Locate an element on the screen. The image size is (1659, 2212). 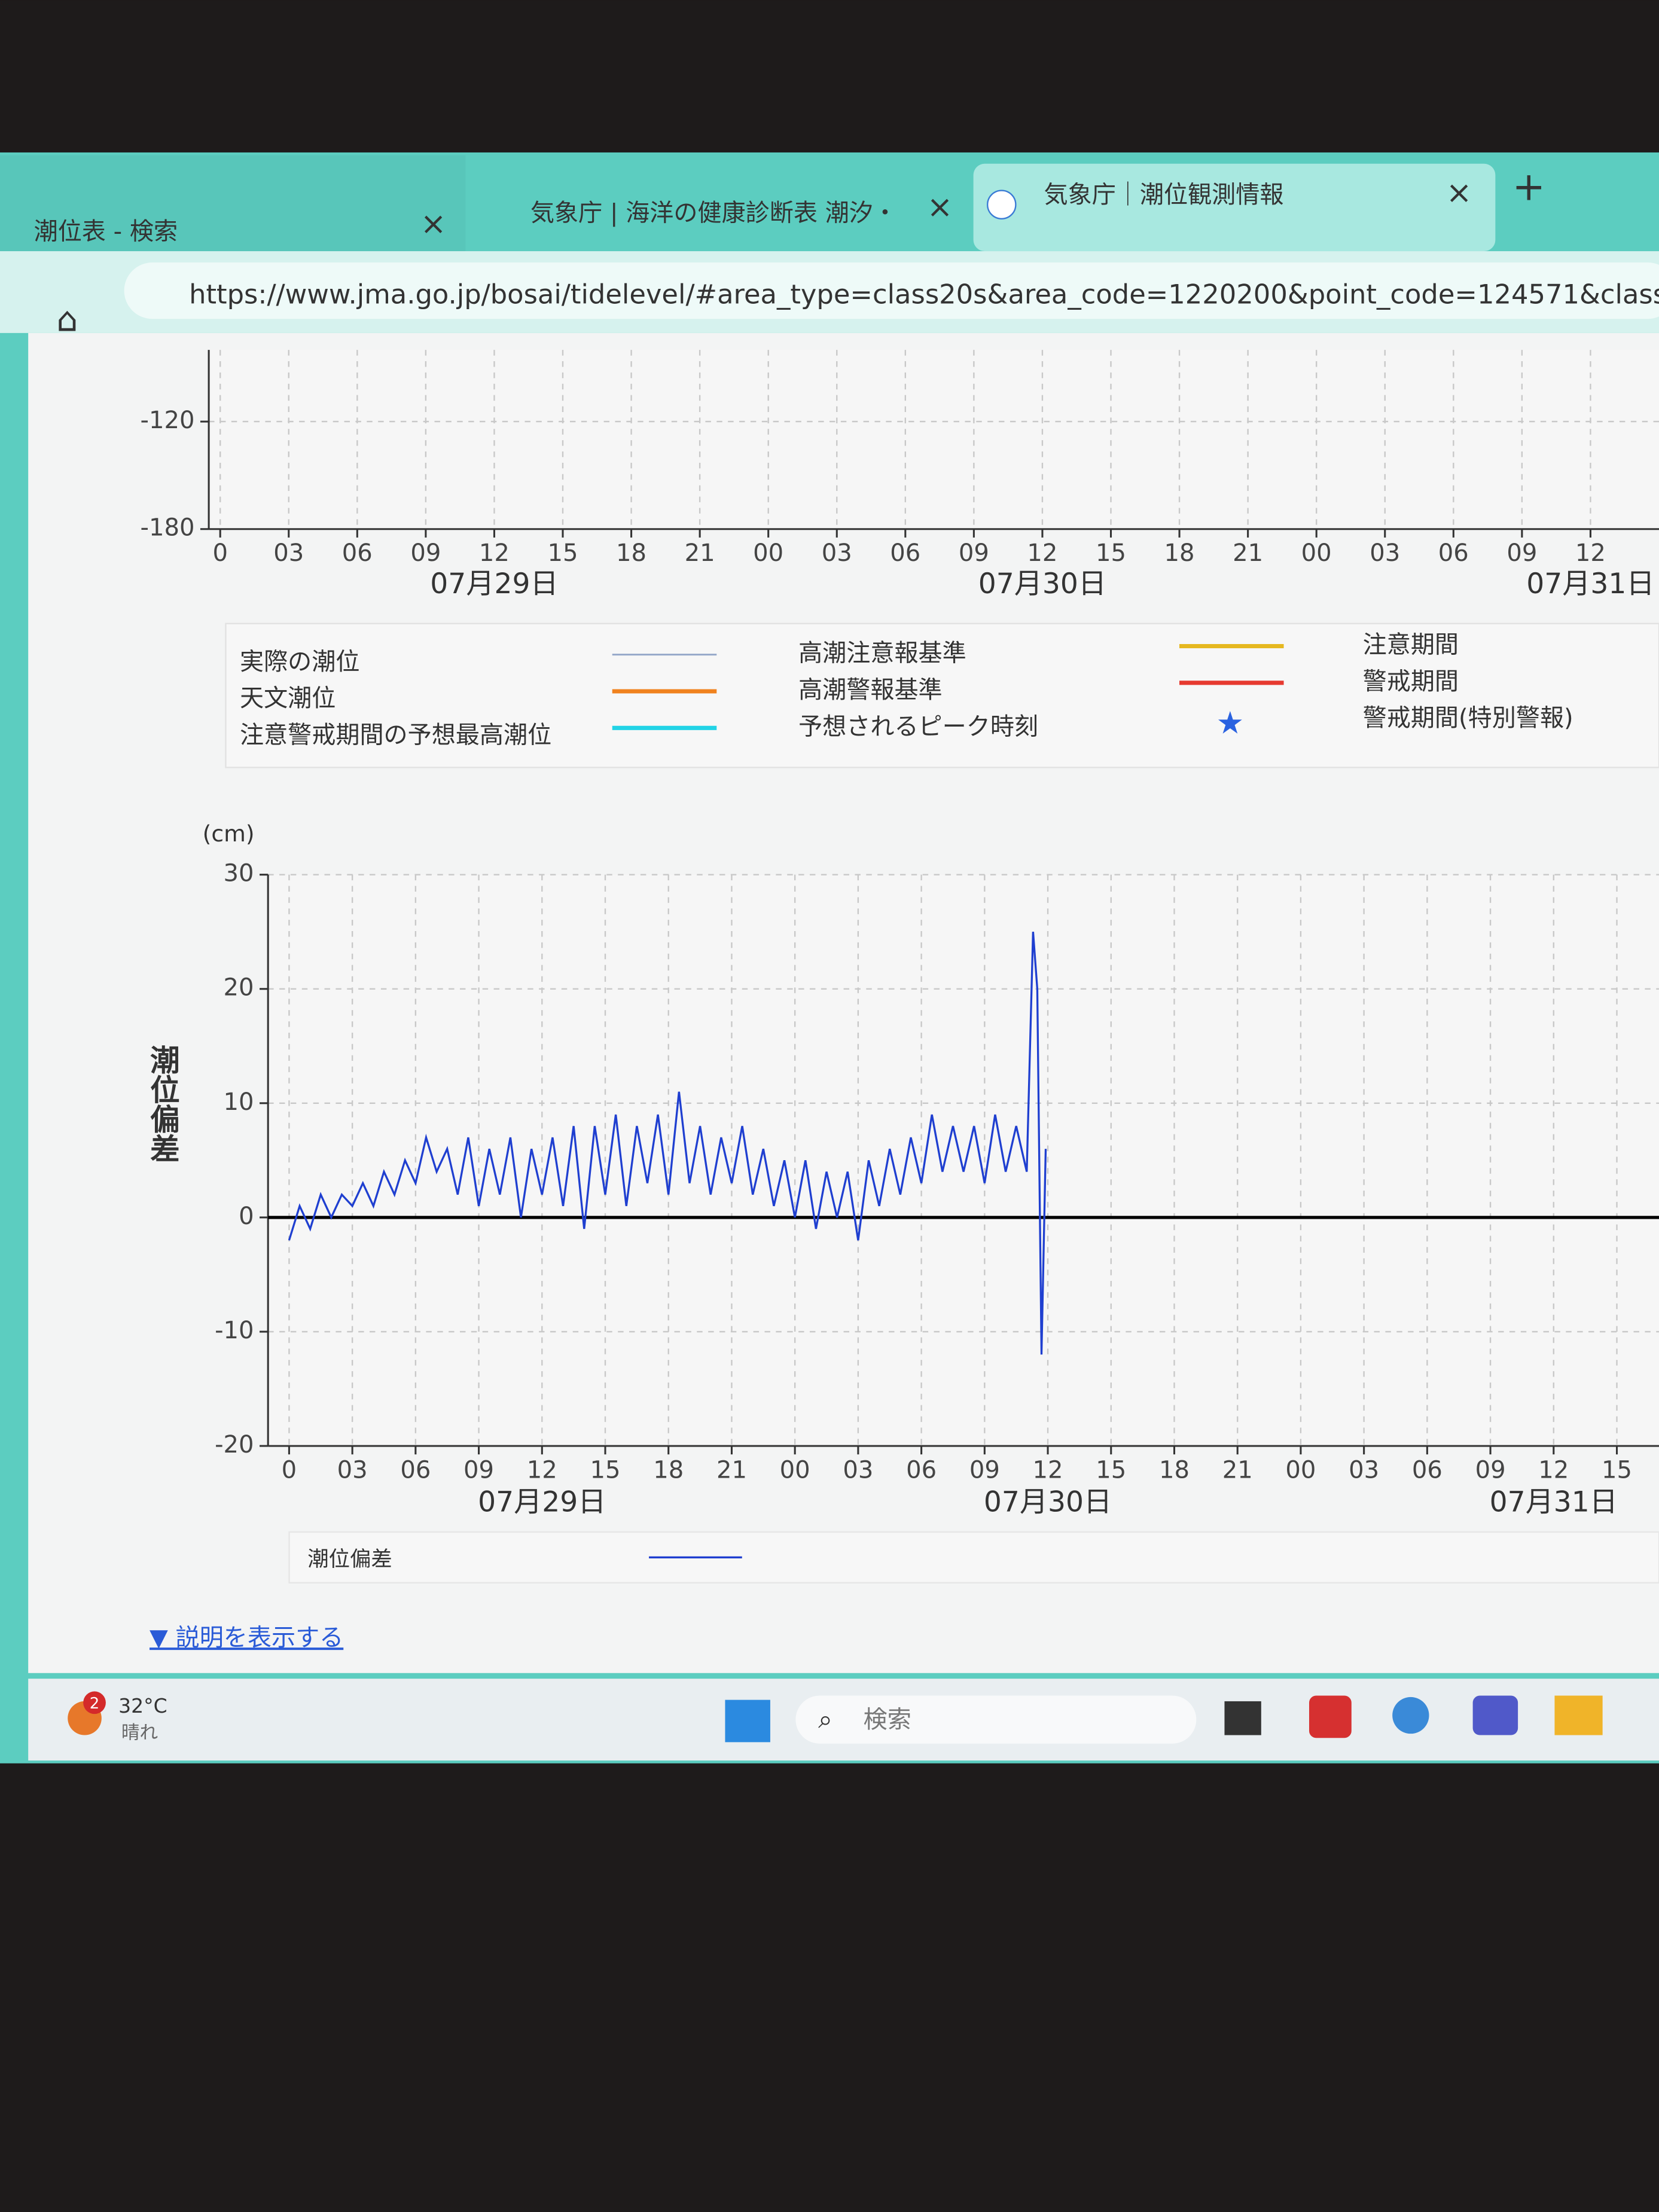
legend-label: 注意警戒期間の予想最高潮位 is located at coordinates (395, 735).